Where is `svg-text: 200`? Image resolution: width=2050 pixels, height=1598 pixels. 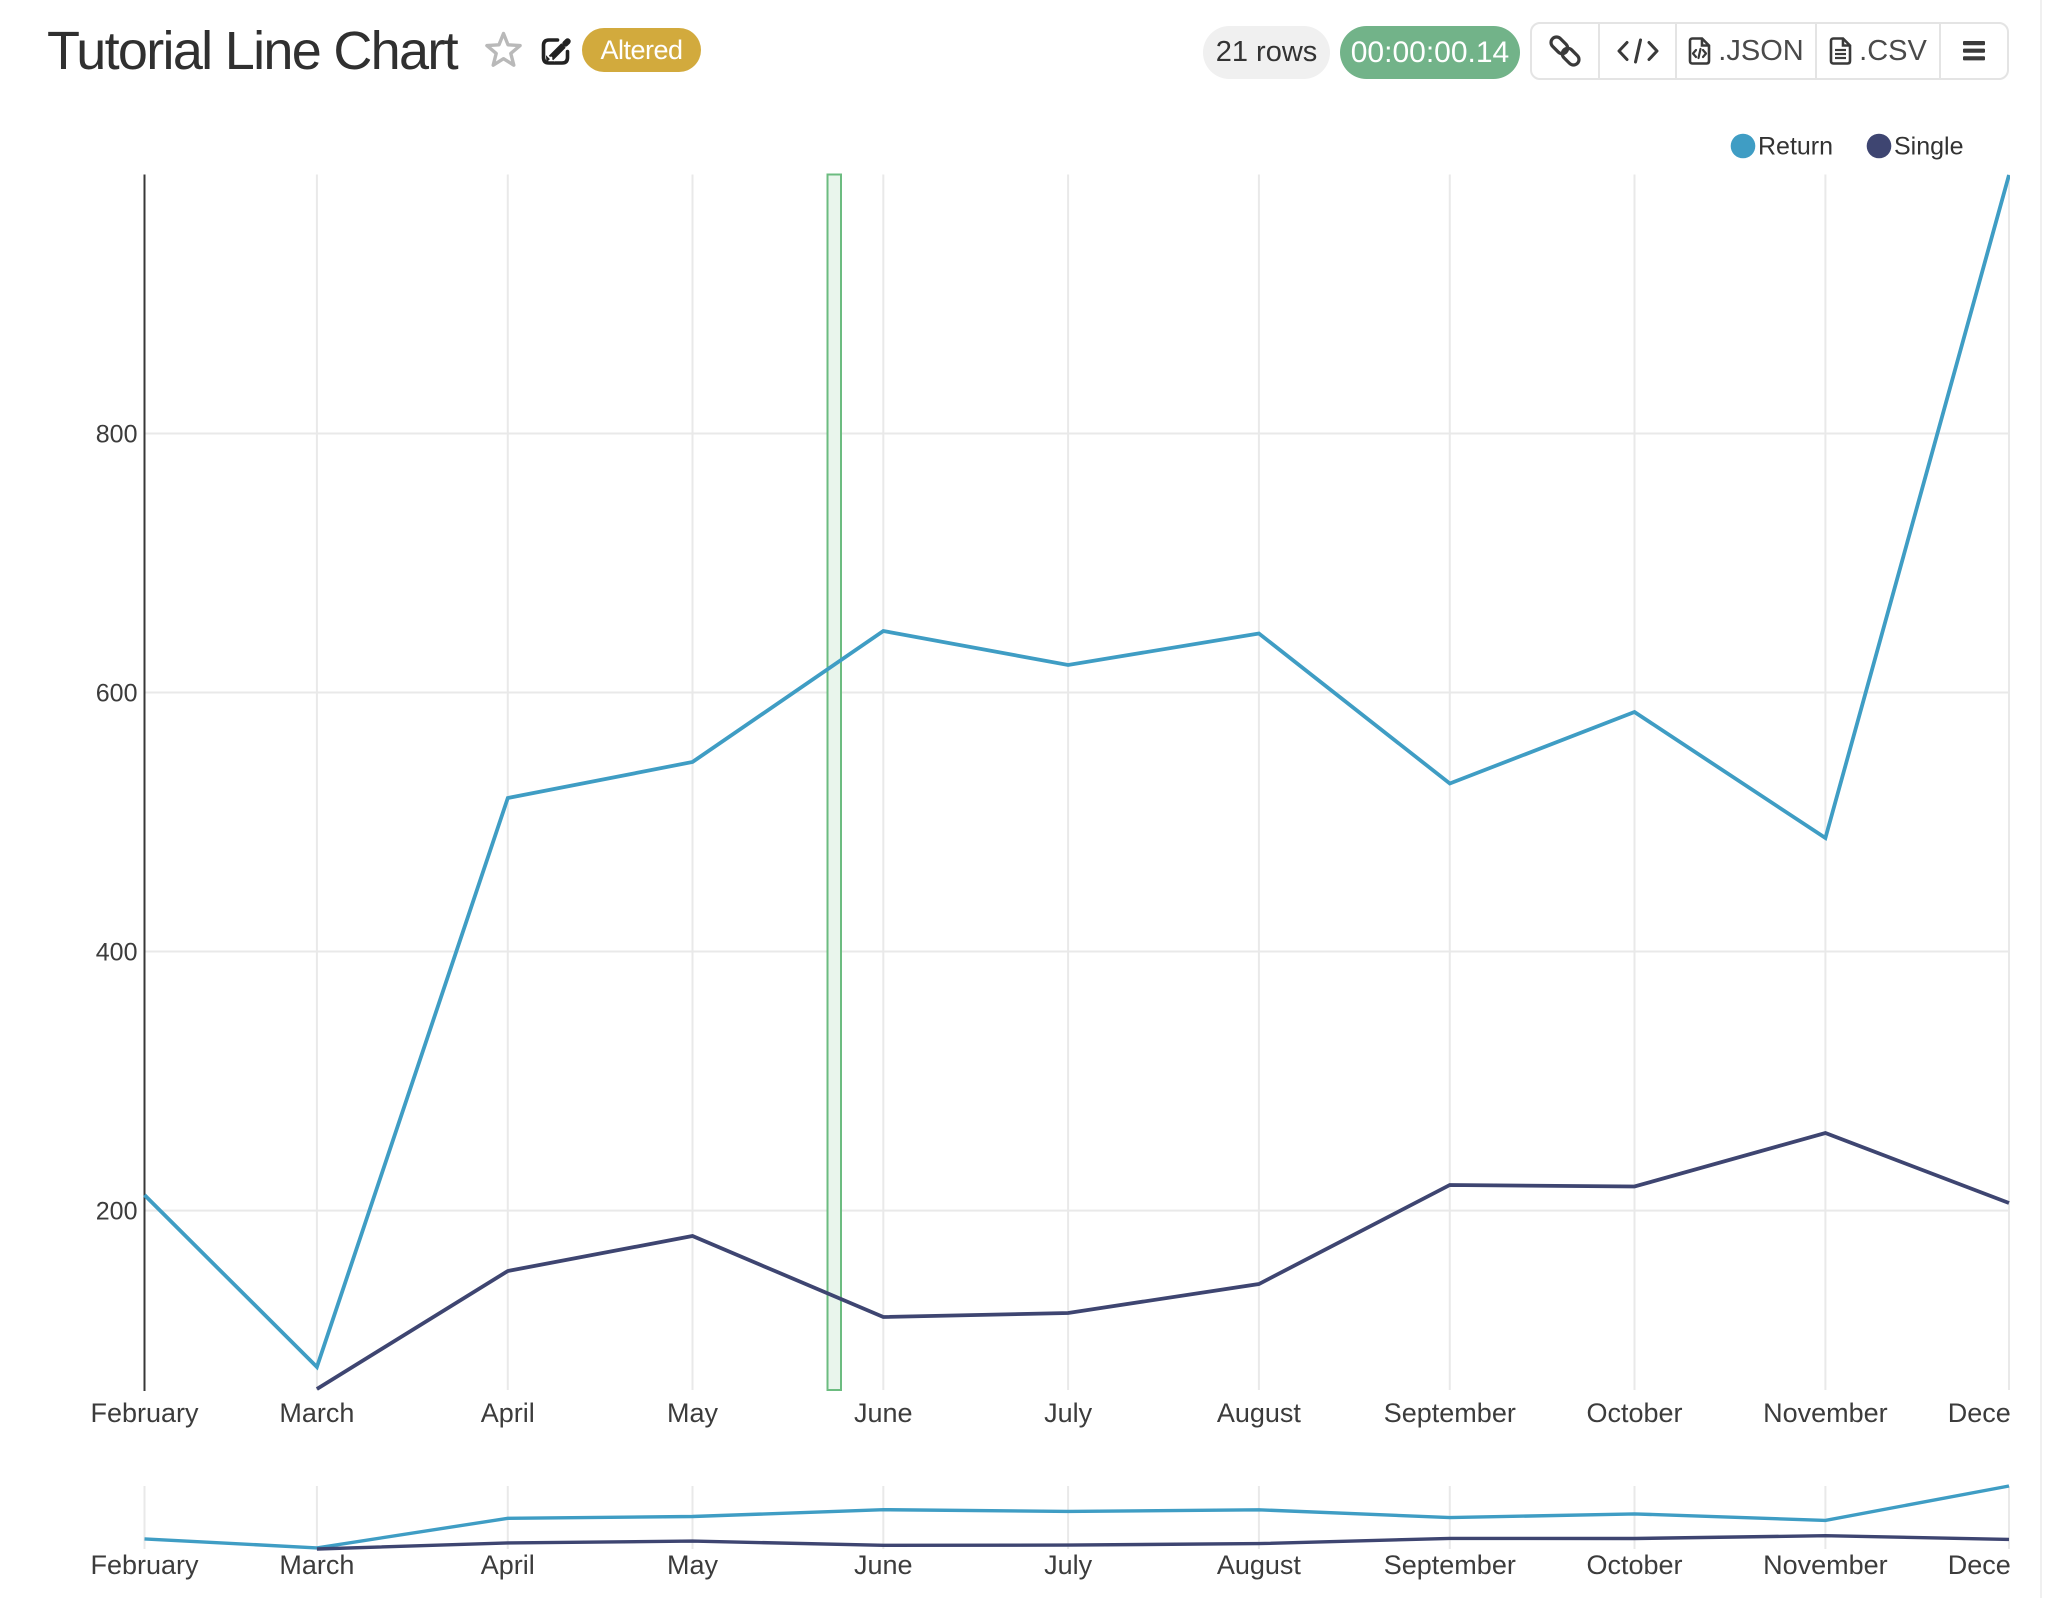
svg-text: 200 is located at coordinates (117, 1212).